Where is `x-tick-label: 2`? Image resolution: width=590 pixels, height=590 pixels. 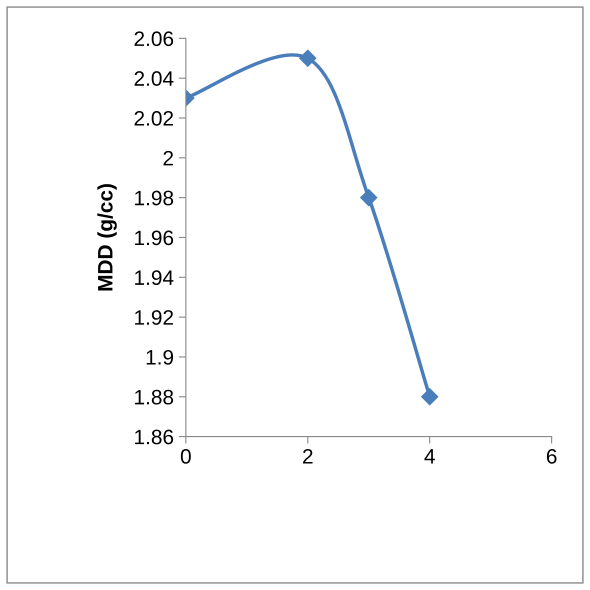
x-tick-label: 2 is located at coordinates (308, 456).